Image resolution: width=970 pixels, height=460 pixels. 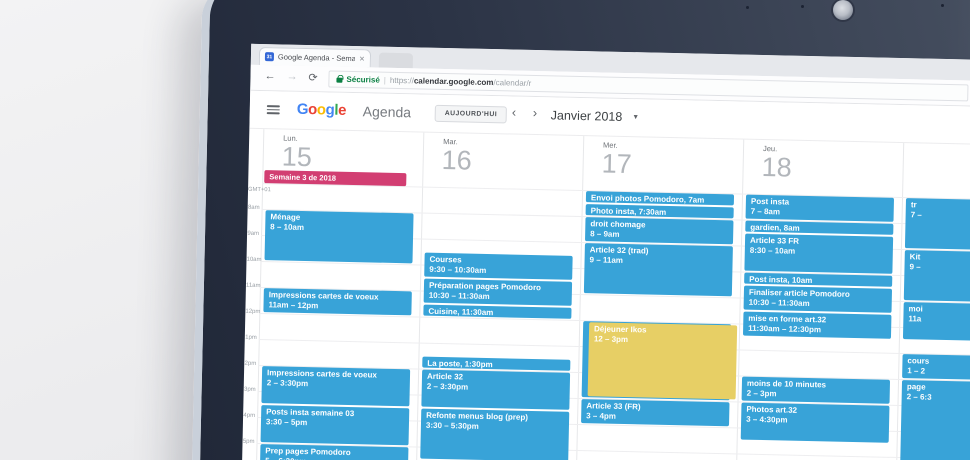 I want to click on time-label: 4pm, so click(x=249, y=415).